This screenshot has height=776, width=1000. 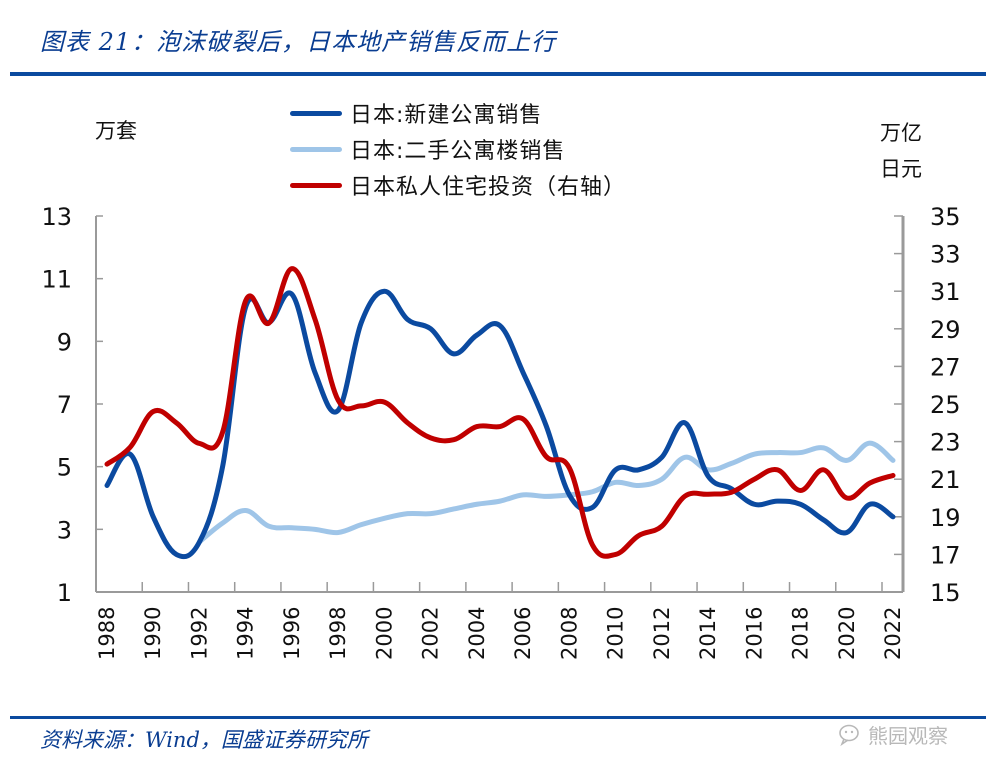 I want to click on legend: 日本:新建公寓销售 日本:二手公寓楼销售 日本私人住宅投资（右轴）, so click(x=458, y=149).